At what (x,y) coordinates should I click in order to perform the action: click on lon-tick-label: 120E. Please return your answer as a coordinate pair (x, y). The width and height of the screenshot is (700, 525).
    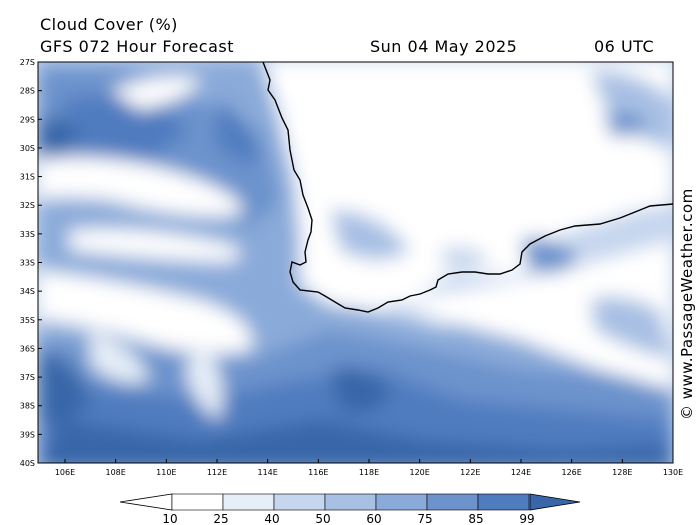
    Looking at the image, I should click on (420, 472).